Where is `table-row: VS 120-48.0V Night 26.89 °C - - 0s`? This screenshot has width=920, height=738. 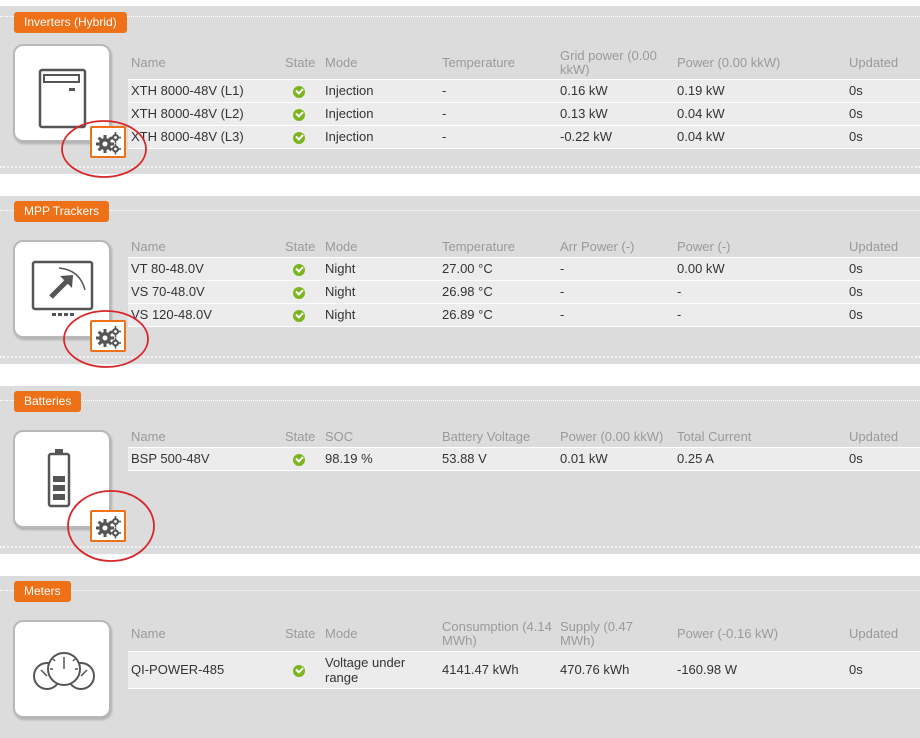
table-row: VS 120-48.0V Night 26.89 °C - - 0s is located at coordinates (524, 315).